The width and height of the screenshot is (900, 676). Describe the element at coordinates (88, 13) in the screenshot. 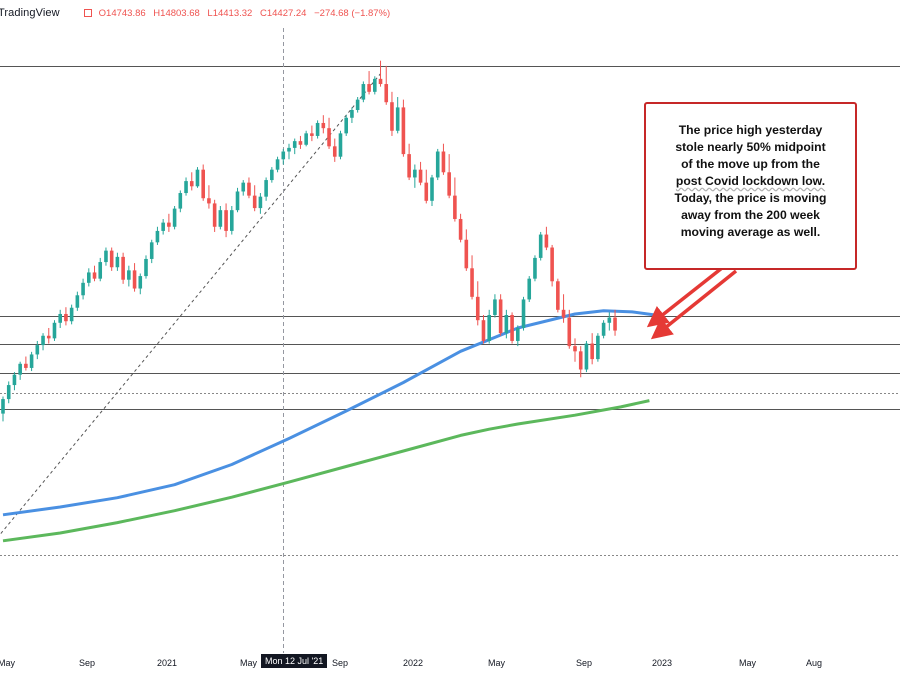

I see `flag-icon` at that location.